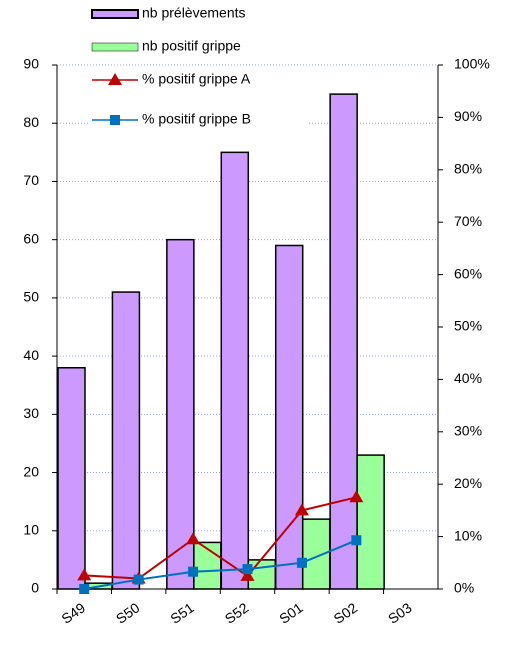 This screenshot has height=647, width=521. What do you see at coordinates (31, 471) in the screenshot?
I see `y-tick-label: 20` at bounding box center [31, 471].